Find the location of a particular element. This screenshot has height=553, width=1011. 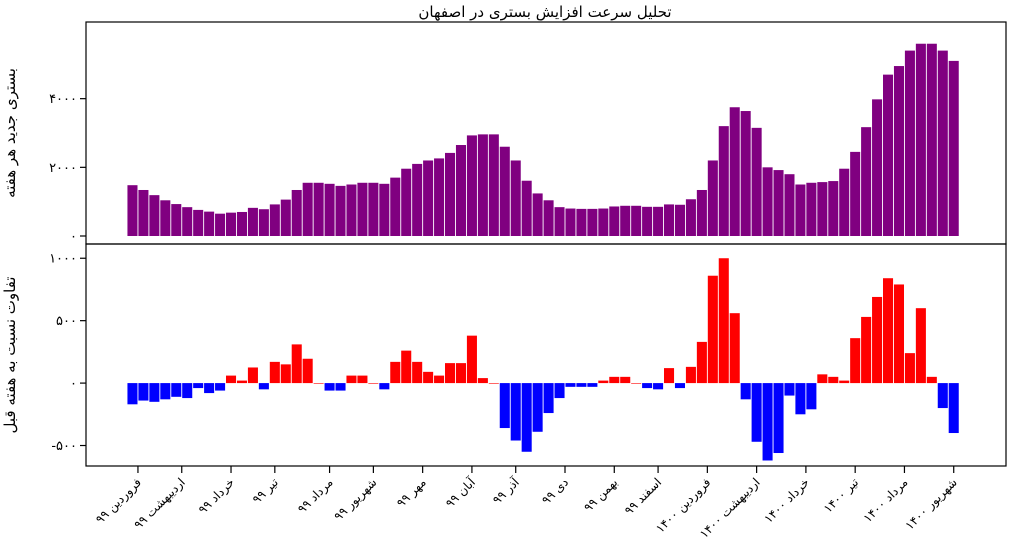

x-tick-label: شهریور ۱۴۰۰ is located at coordinates (931, 504).